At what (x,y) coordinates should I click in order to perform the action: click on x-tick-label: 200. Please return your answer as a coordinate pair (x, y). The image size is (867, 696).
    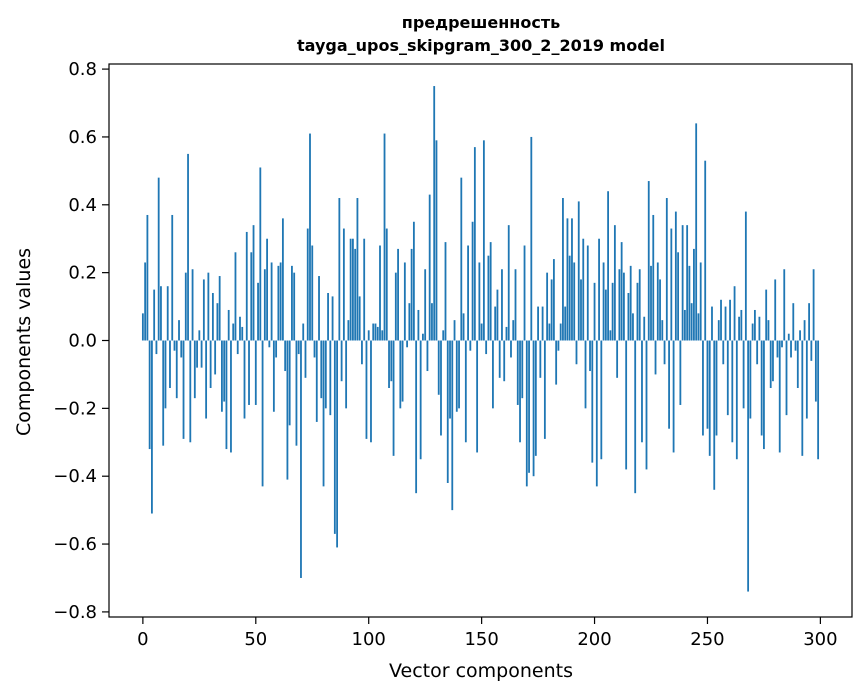
    Looking at the image, I should click on (594, 639).